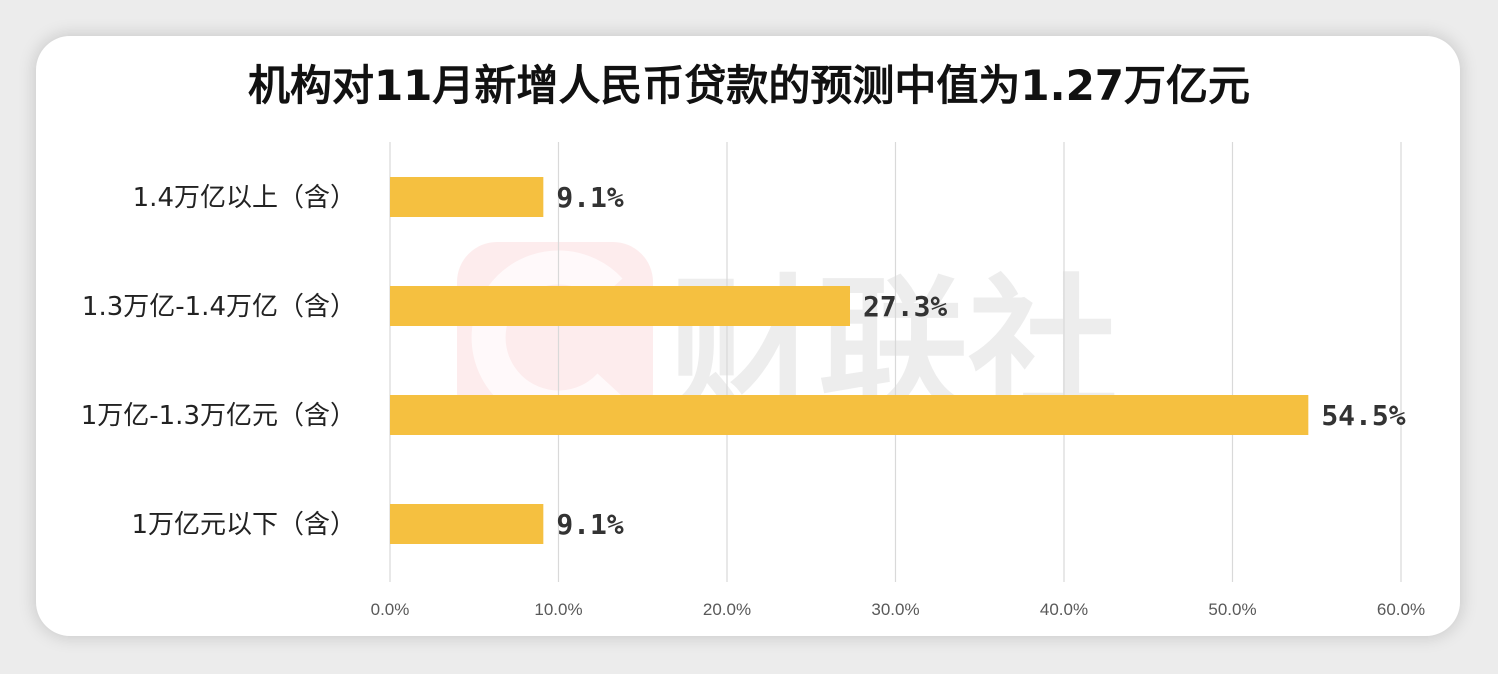 The width and height of the screenshot is (1498, 674). Describe the element at coordinates (1232, 609) in the screenshot. I see `x-tick-label: 50.0%` at that location.